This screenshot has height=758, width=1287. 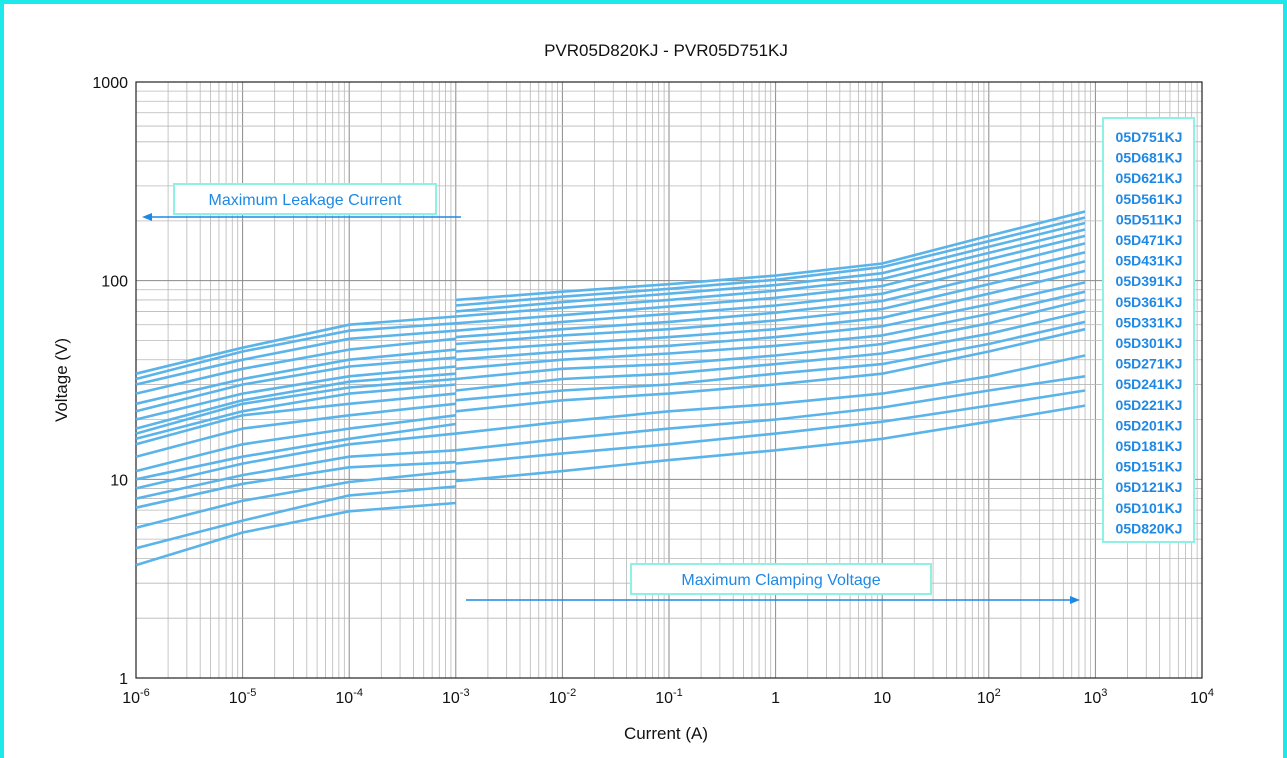 I want to click on x-tick-labels: 10⁻⁶ 10⁻⁵ 10⁻⁴ 10⁻³ 10⁻² 10⁻¹ 1 10 10² 10³ 10⁴, so click(x=668, y=697).